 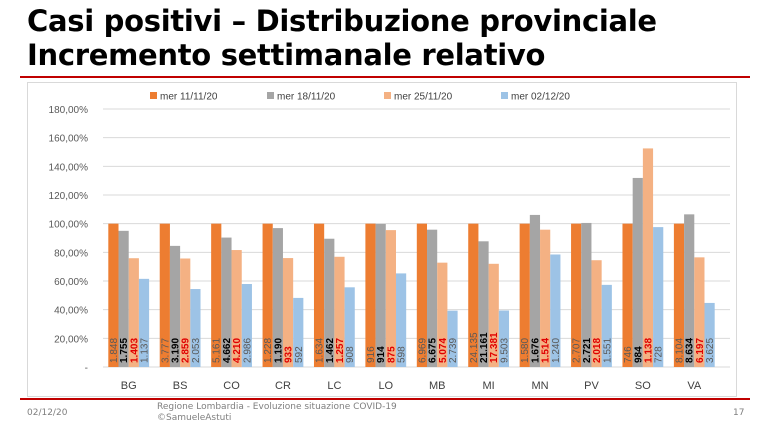 I want to click on data-label: 1.755, so click(x=124, y=350).